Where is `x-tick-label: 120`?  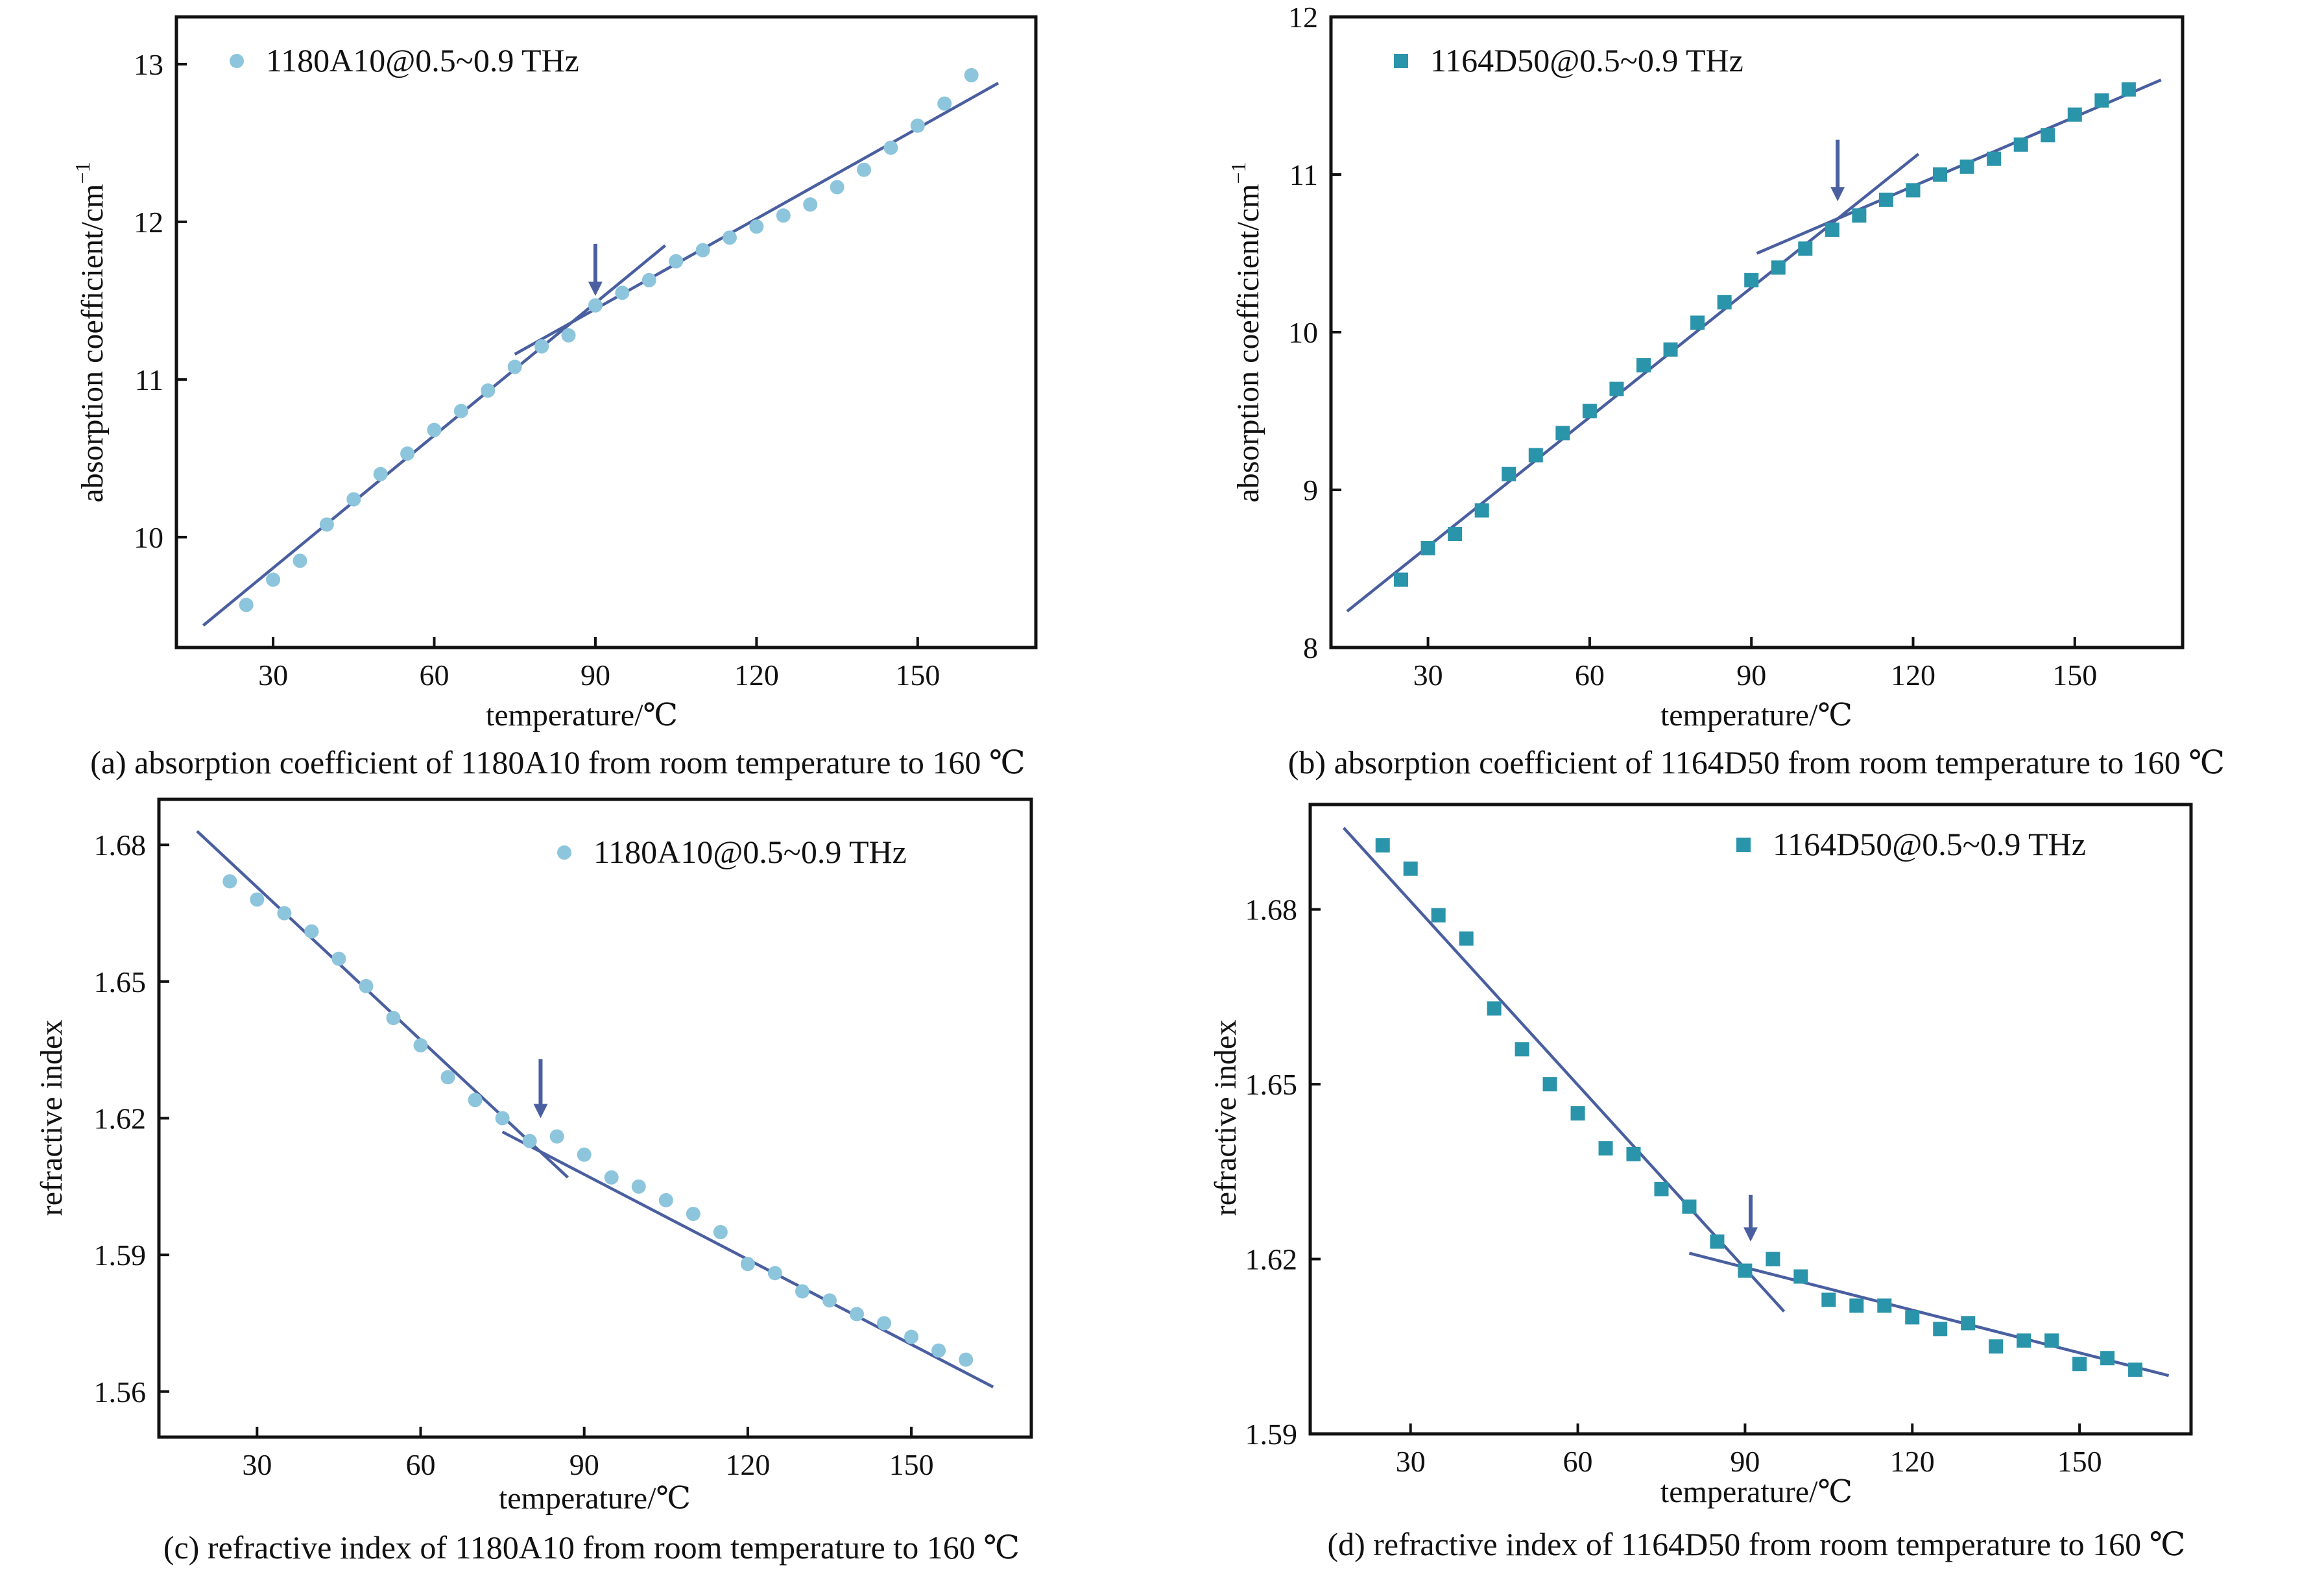 x-tick-label: 120 is located at coordinates (747, 1464).